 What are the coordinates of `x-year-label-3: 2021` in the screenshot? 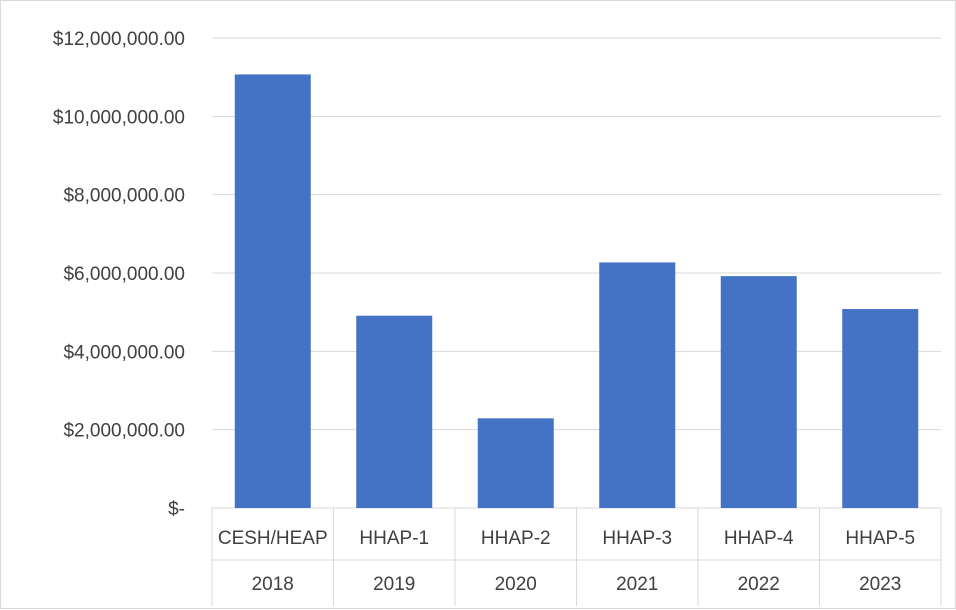 It's located at (637, 584).